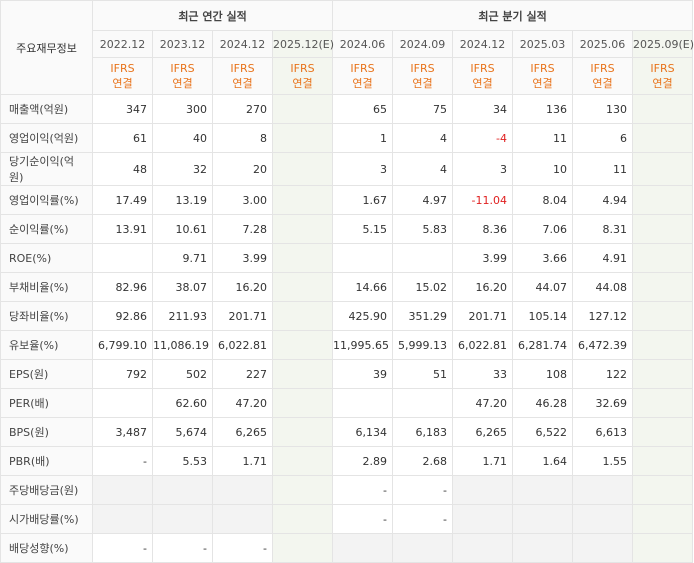 The image size is (694, 563). What do you see at coordinates (182, 461) in the screenshot?
I see `value: 5.53` at bounding box center [182, 461].